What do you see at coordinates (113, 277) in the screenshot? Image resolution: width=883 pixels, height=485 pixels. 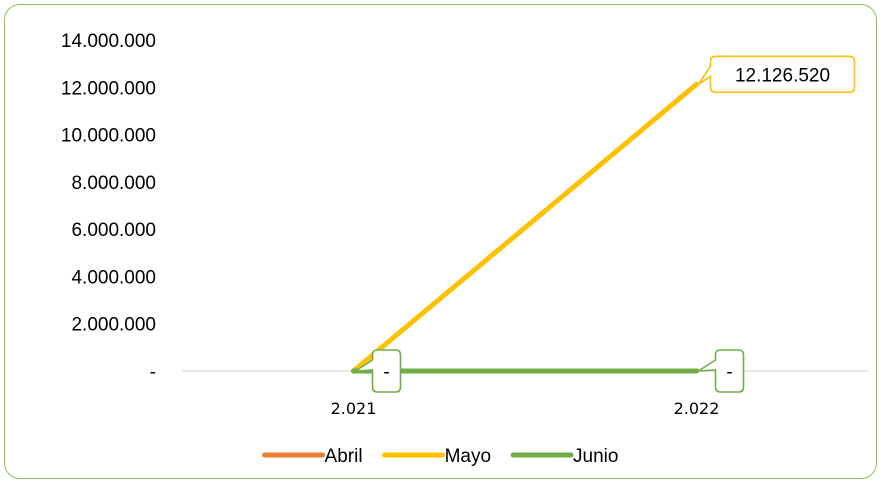 I see `y-tick-label: 4.000.000` at bounding box center [113, 277].